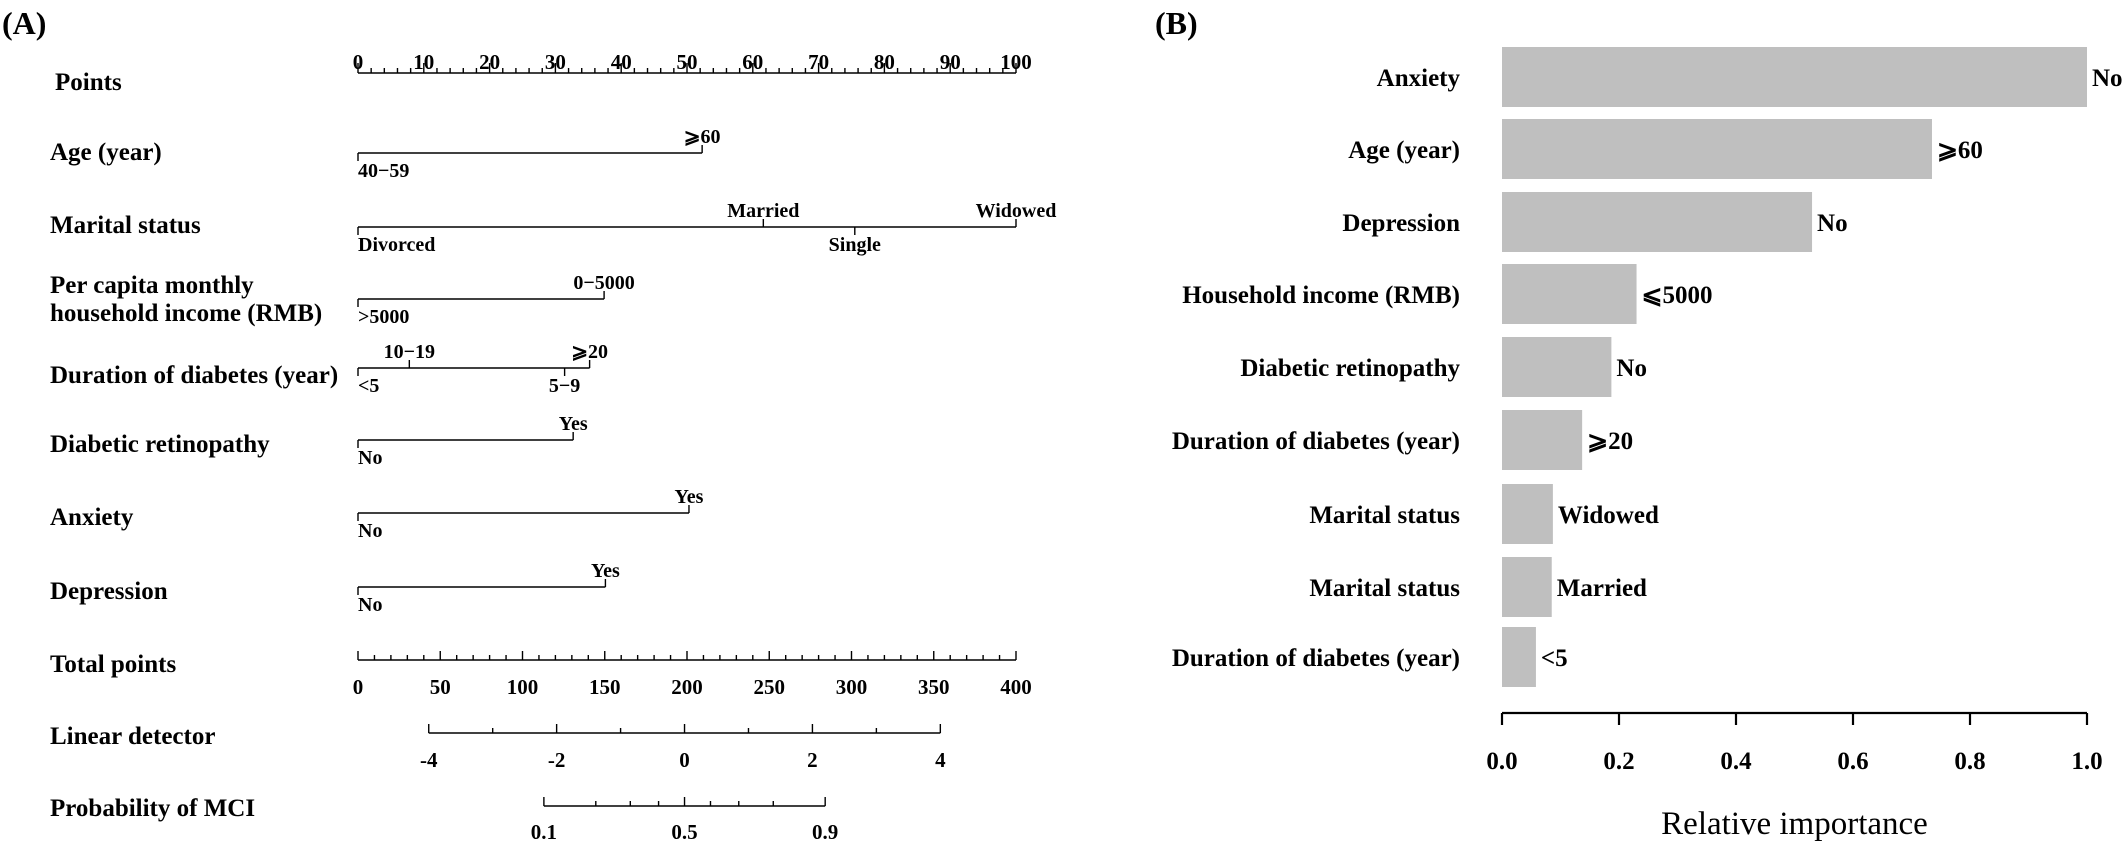  What do you see at coordinates (621, 62) in the screenshot?
I see `points-tick-label: 40` at bounding box center [621, 62].